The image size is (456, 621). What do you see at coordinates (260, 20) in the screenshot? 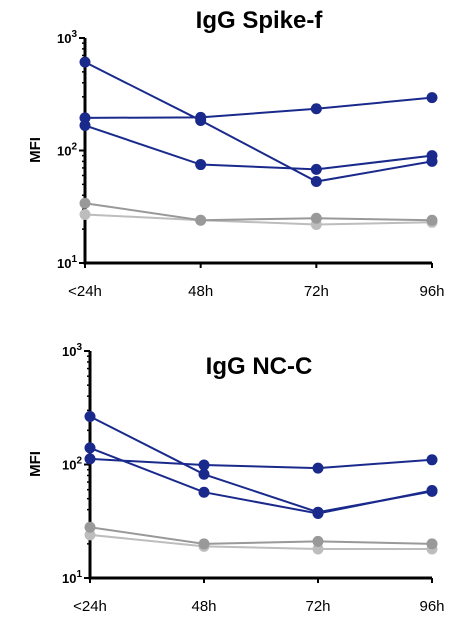
I see `chart-title: IgG Spike-f` at bounding box center [260, 20].